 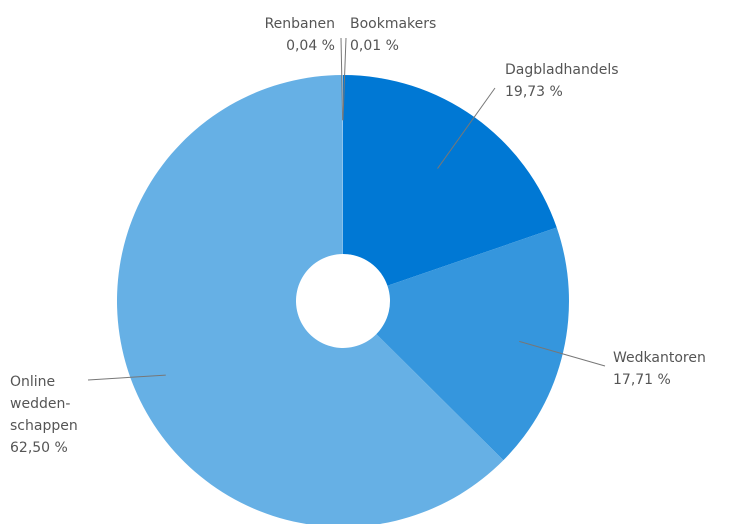 I want to click on value-label: 17,71 %, so click(x=642, y=380).